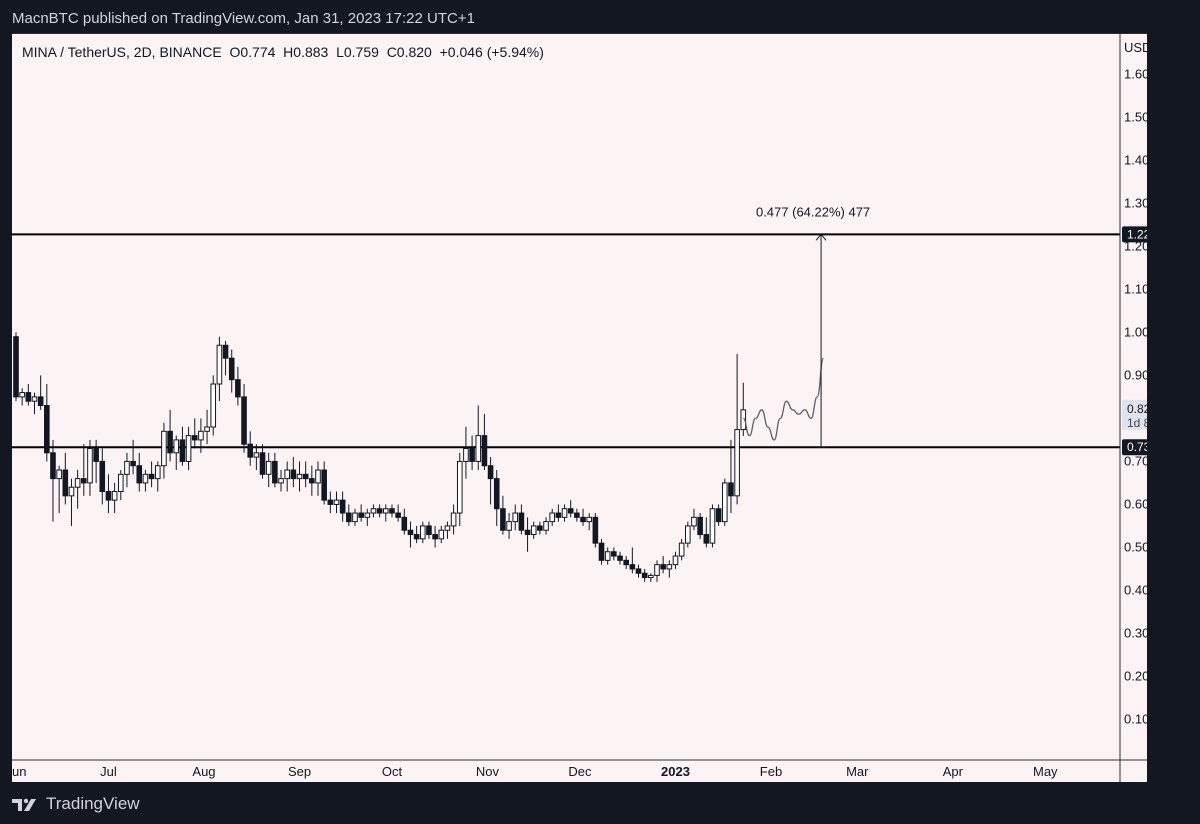  I want to click on projection-path, so click(783, 399).